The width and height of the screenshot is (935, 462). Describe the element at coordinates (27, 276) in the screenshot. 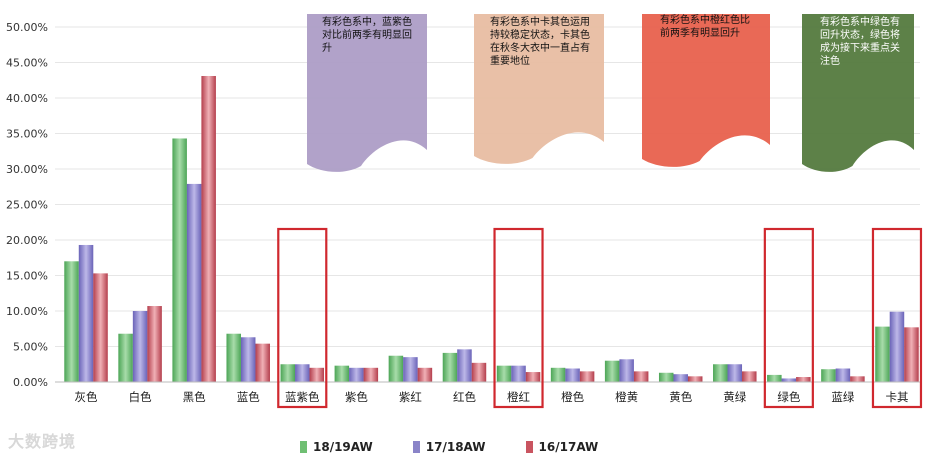

I see `y-tick-label: 15.00%` at that location.